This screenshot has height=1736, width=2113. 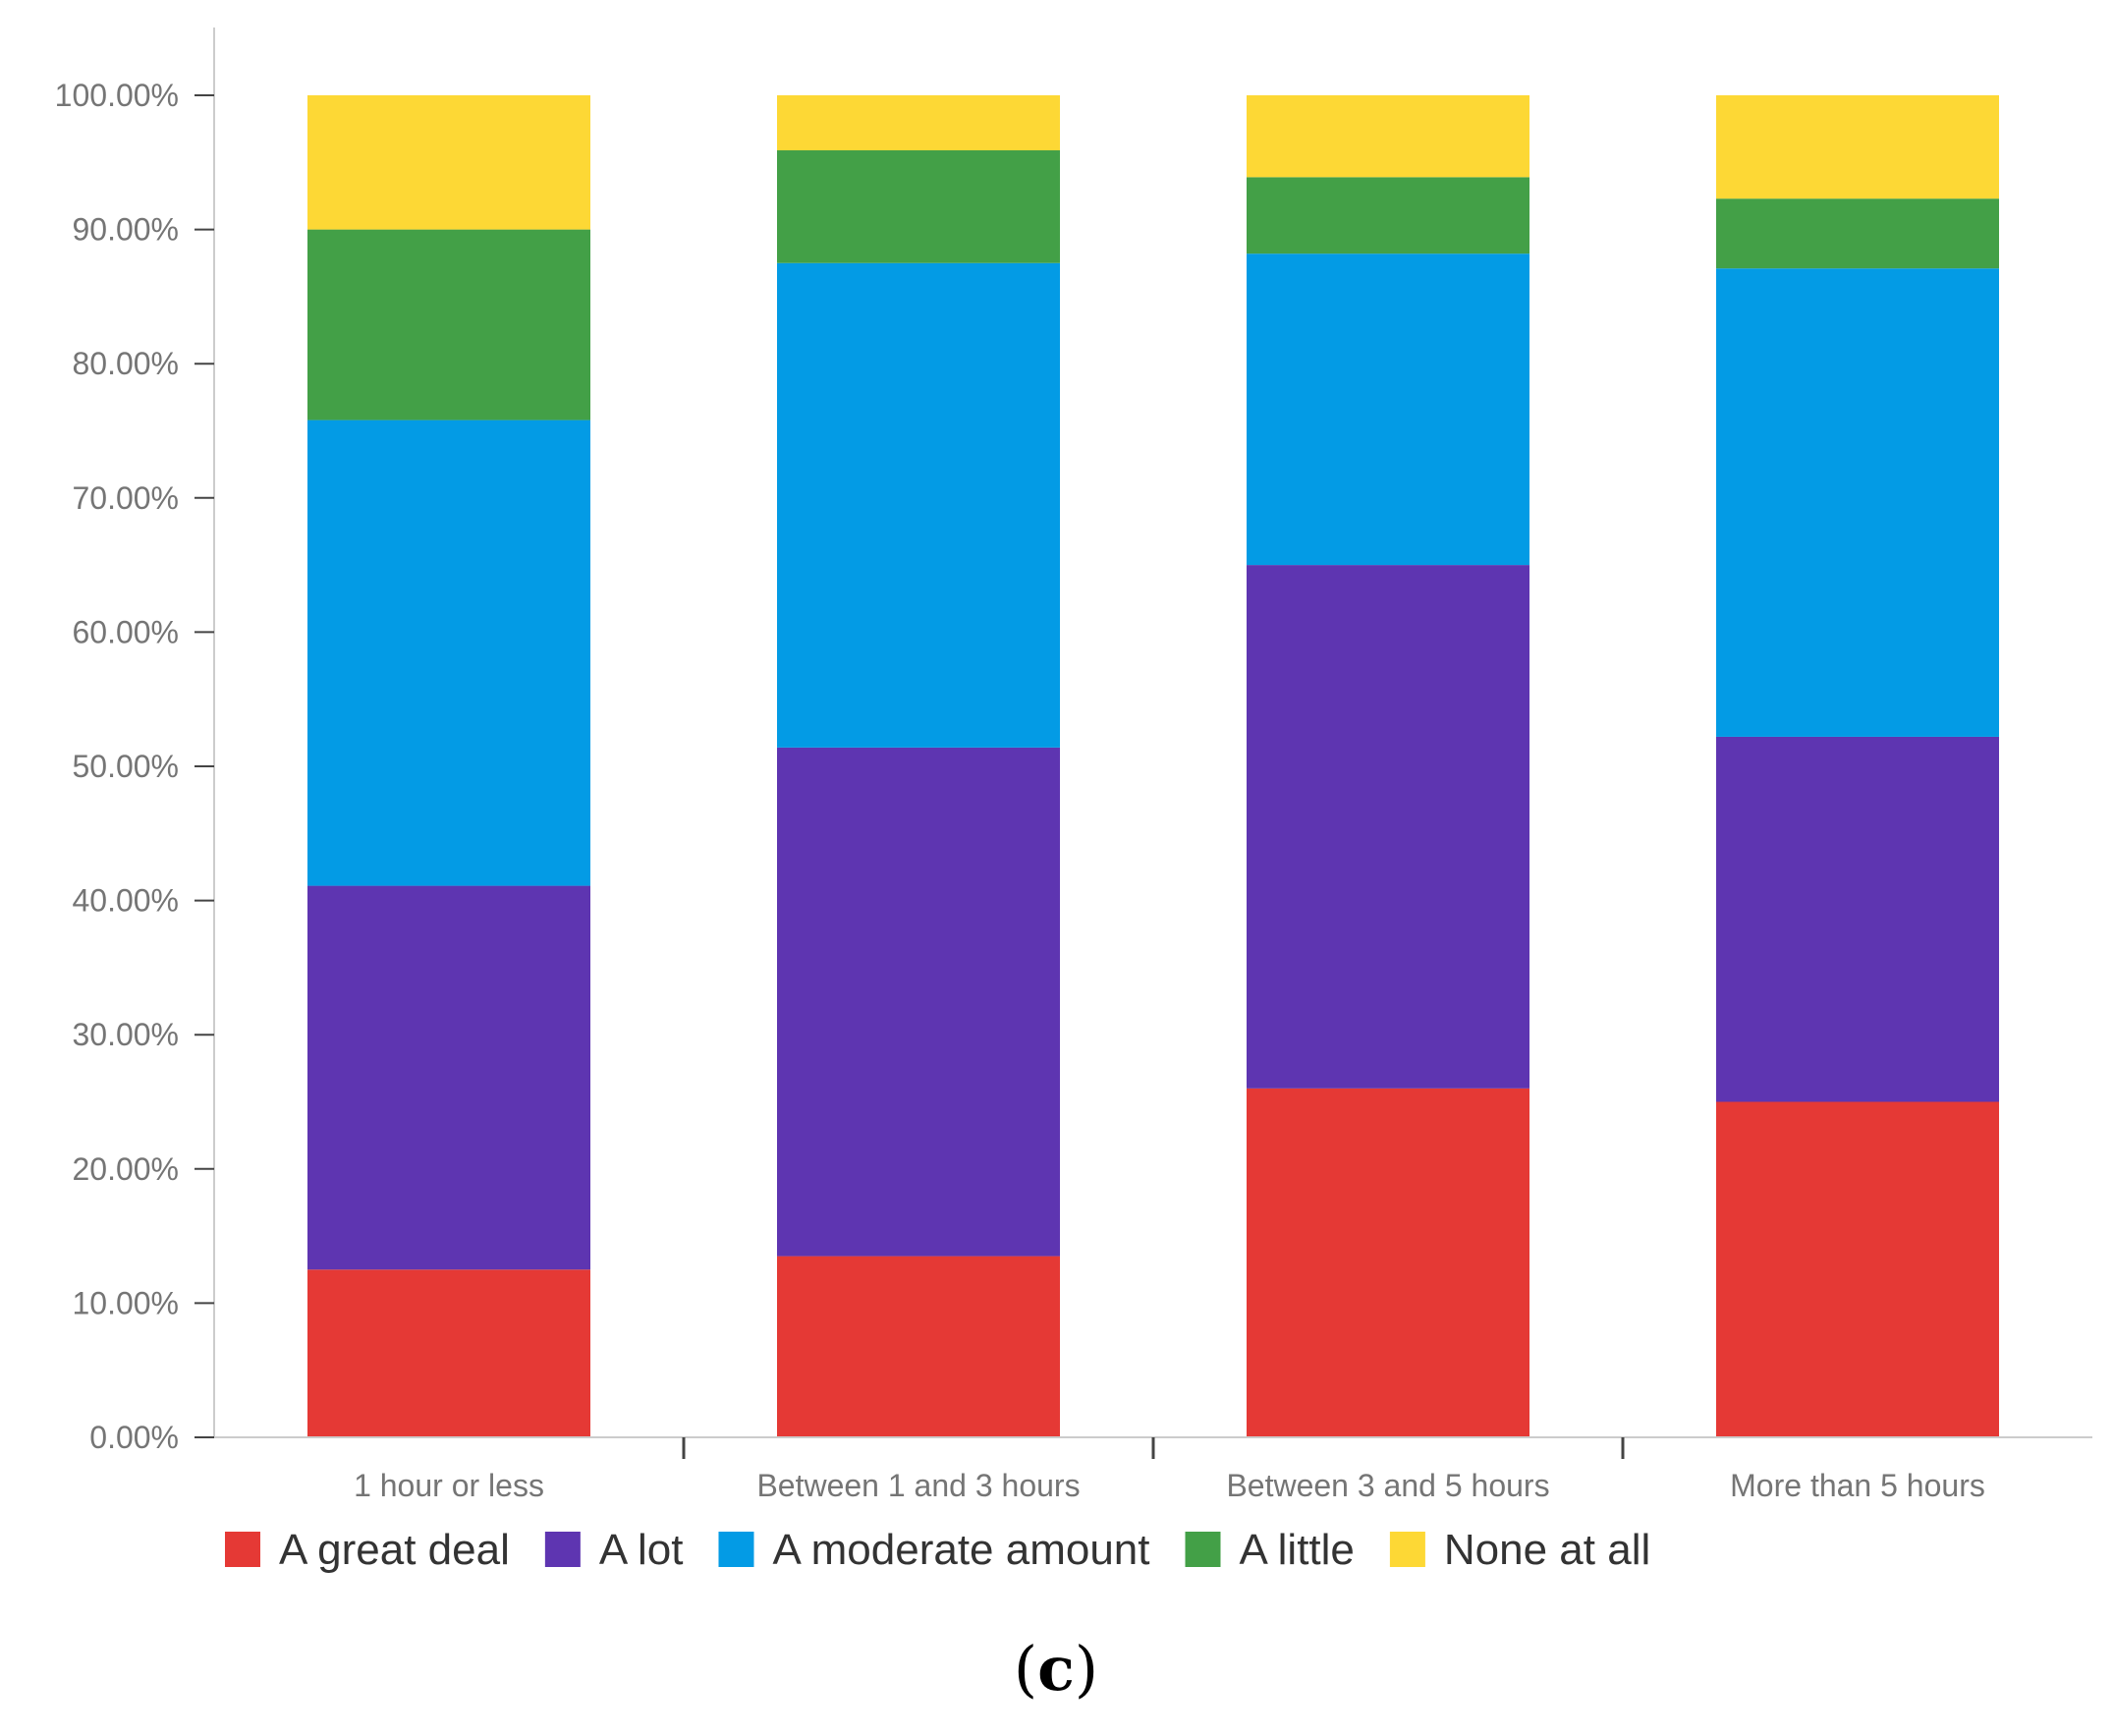 I want to click on y-tick-label: 100.00%, so click(x=117, y=95).